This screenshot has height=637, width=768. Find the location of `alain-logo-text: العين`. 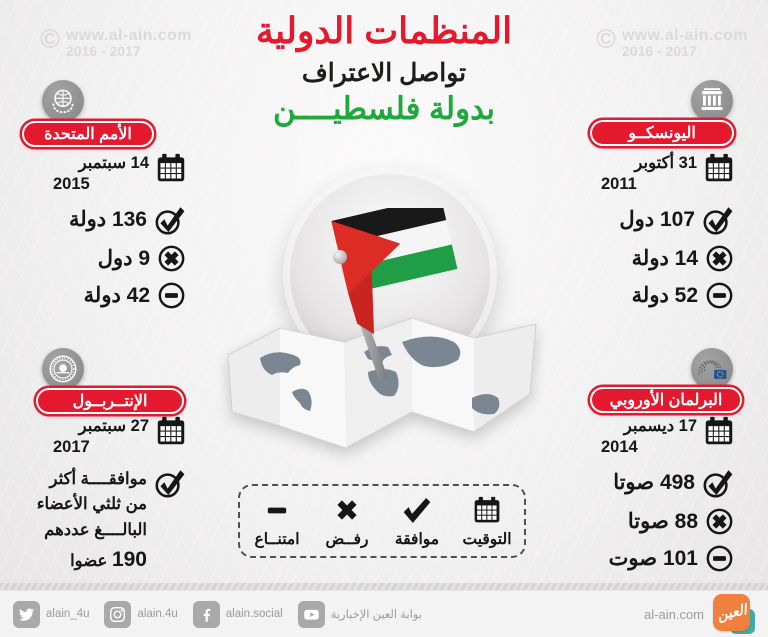

alain-logo-text: العين is located at coordinates (731, 612).